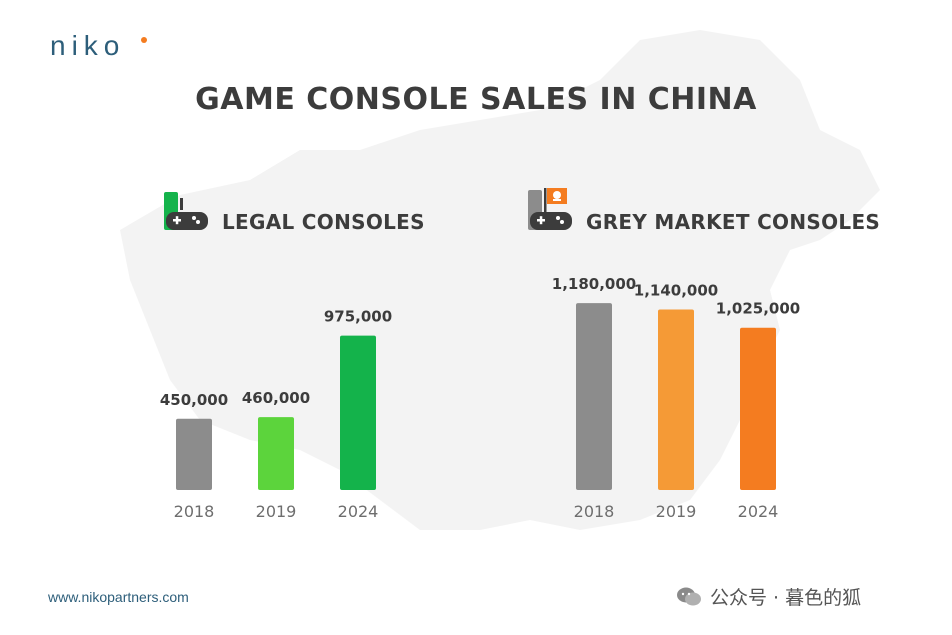 The height and width of the screenshot is (635, 952). Describe the element at coordinates (594, 396) in the screenshot. I see `grey-bar-2018` at that location.